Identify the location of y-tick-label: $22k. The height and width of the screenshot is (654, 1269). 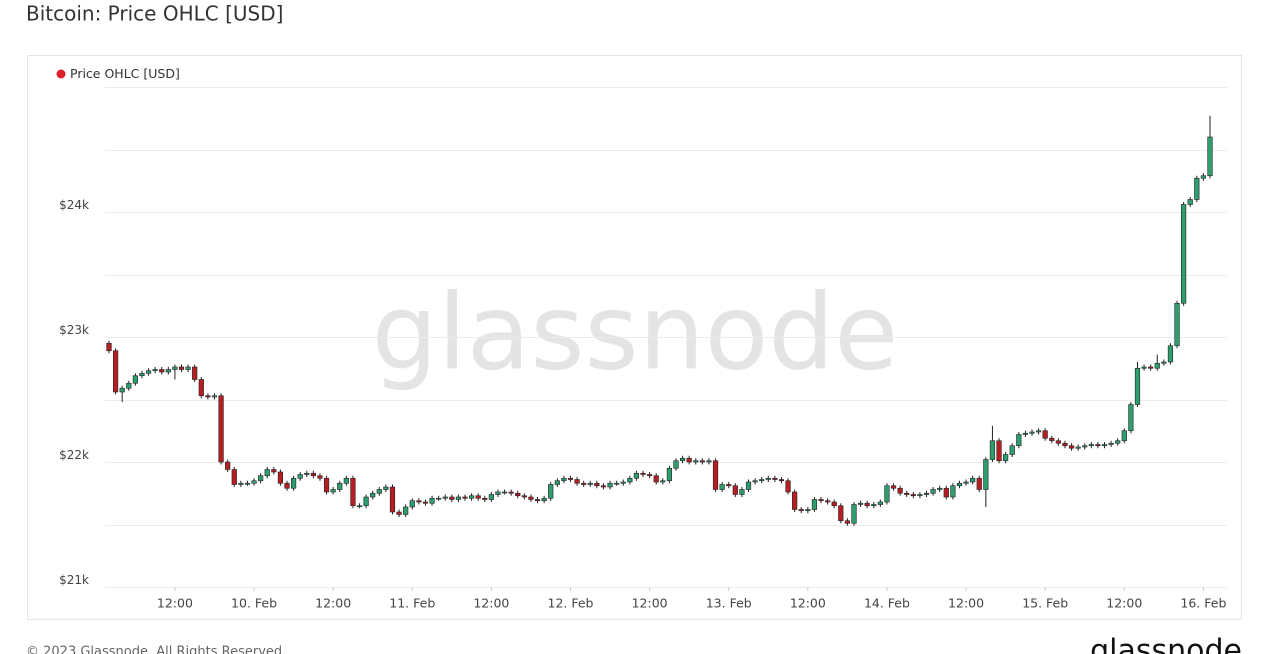
(74, 455).